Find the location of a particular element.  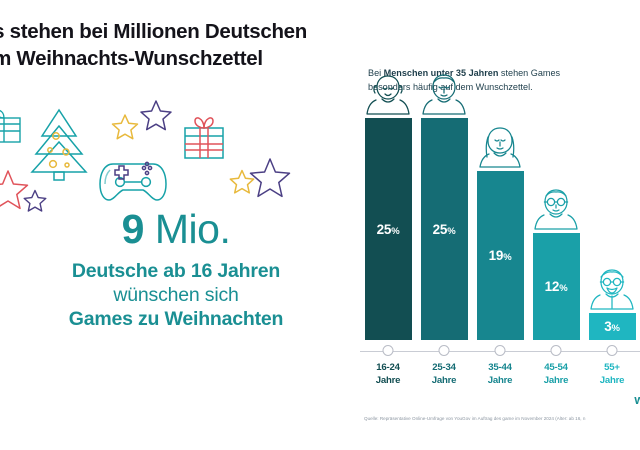

stat-headline: 9 Mio. is located at coordinates (176, 229).